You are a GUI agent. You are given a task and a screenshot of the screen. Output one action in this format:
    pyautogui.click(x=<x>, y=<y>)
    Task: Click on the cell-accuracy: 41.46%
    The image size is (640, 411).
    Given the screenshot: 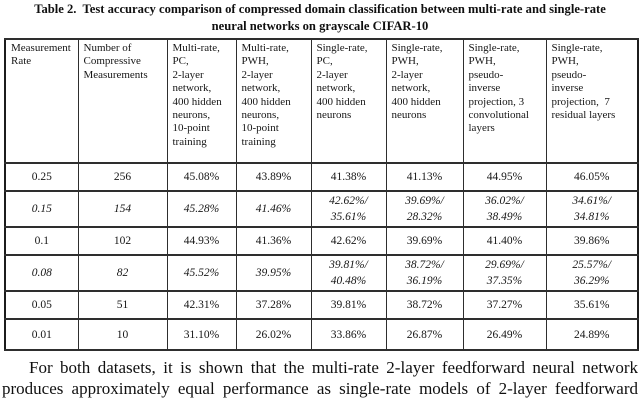 What is the action you would take?
    pyautogui.click(x=273, y=209)
    